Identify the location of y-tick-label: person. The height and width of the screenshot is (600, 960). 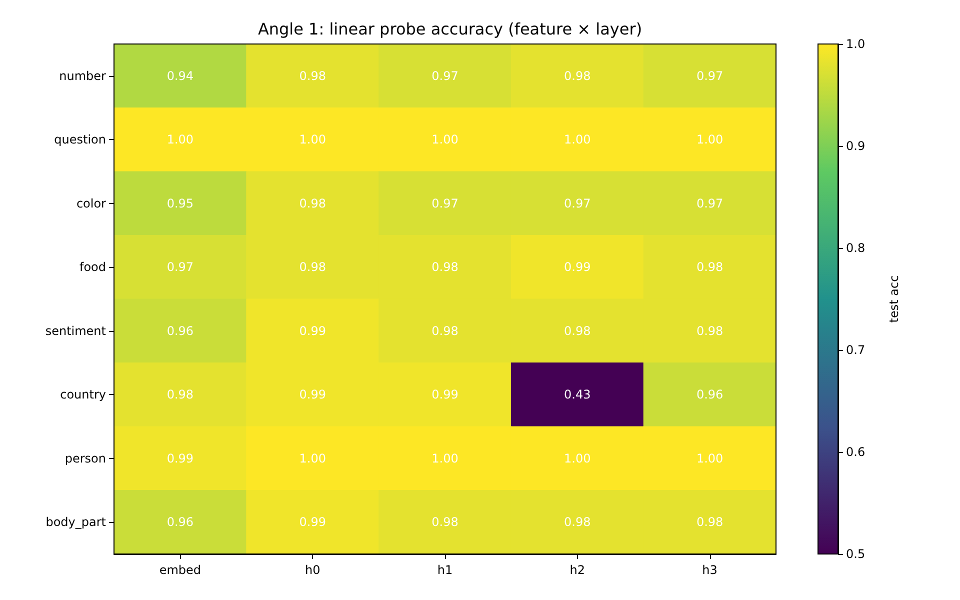
(85, 458).